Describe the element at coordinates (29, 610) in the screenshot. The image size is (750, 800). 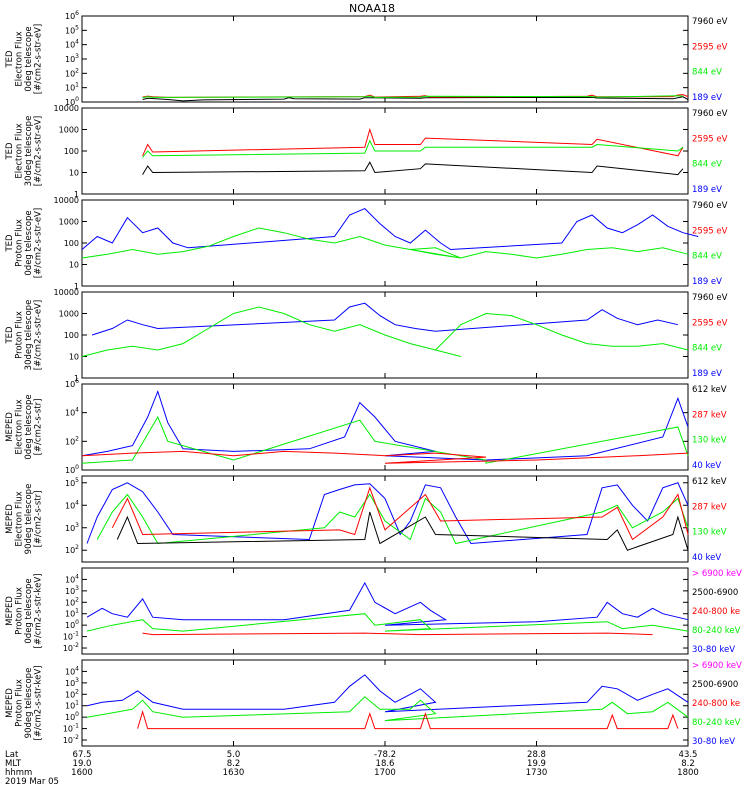
I see `y-axis-label-line: 0deg telescope` at that location.